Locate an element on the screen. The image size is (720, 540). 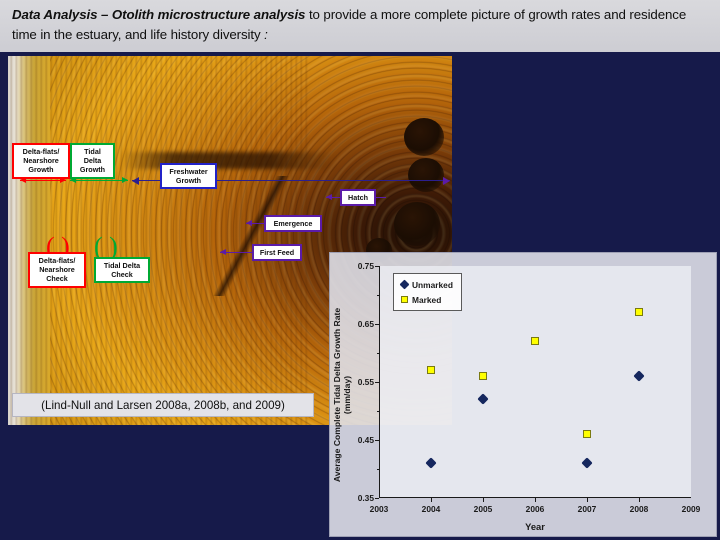
chart-x-axis-label: Year is located at coordinates (535, 526).